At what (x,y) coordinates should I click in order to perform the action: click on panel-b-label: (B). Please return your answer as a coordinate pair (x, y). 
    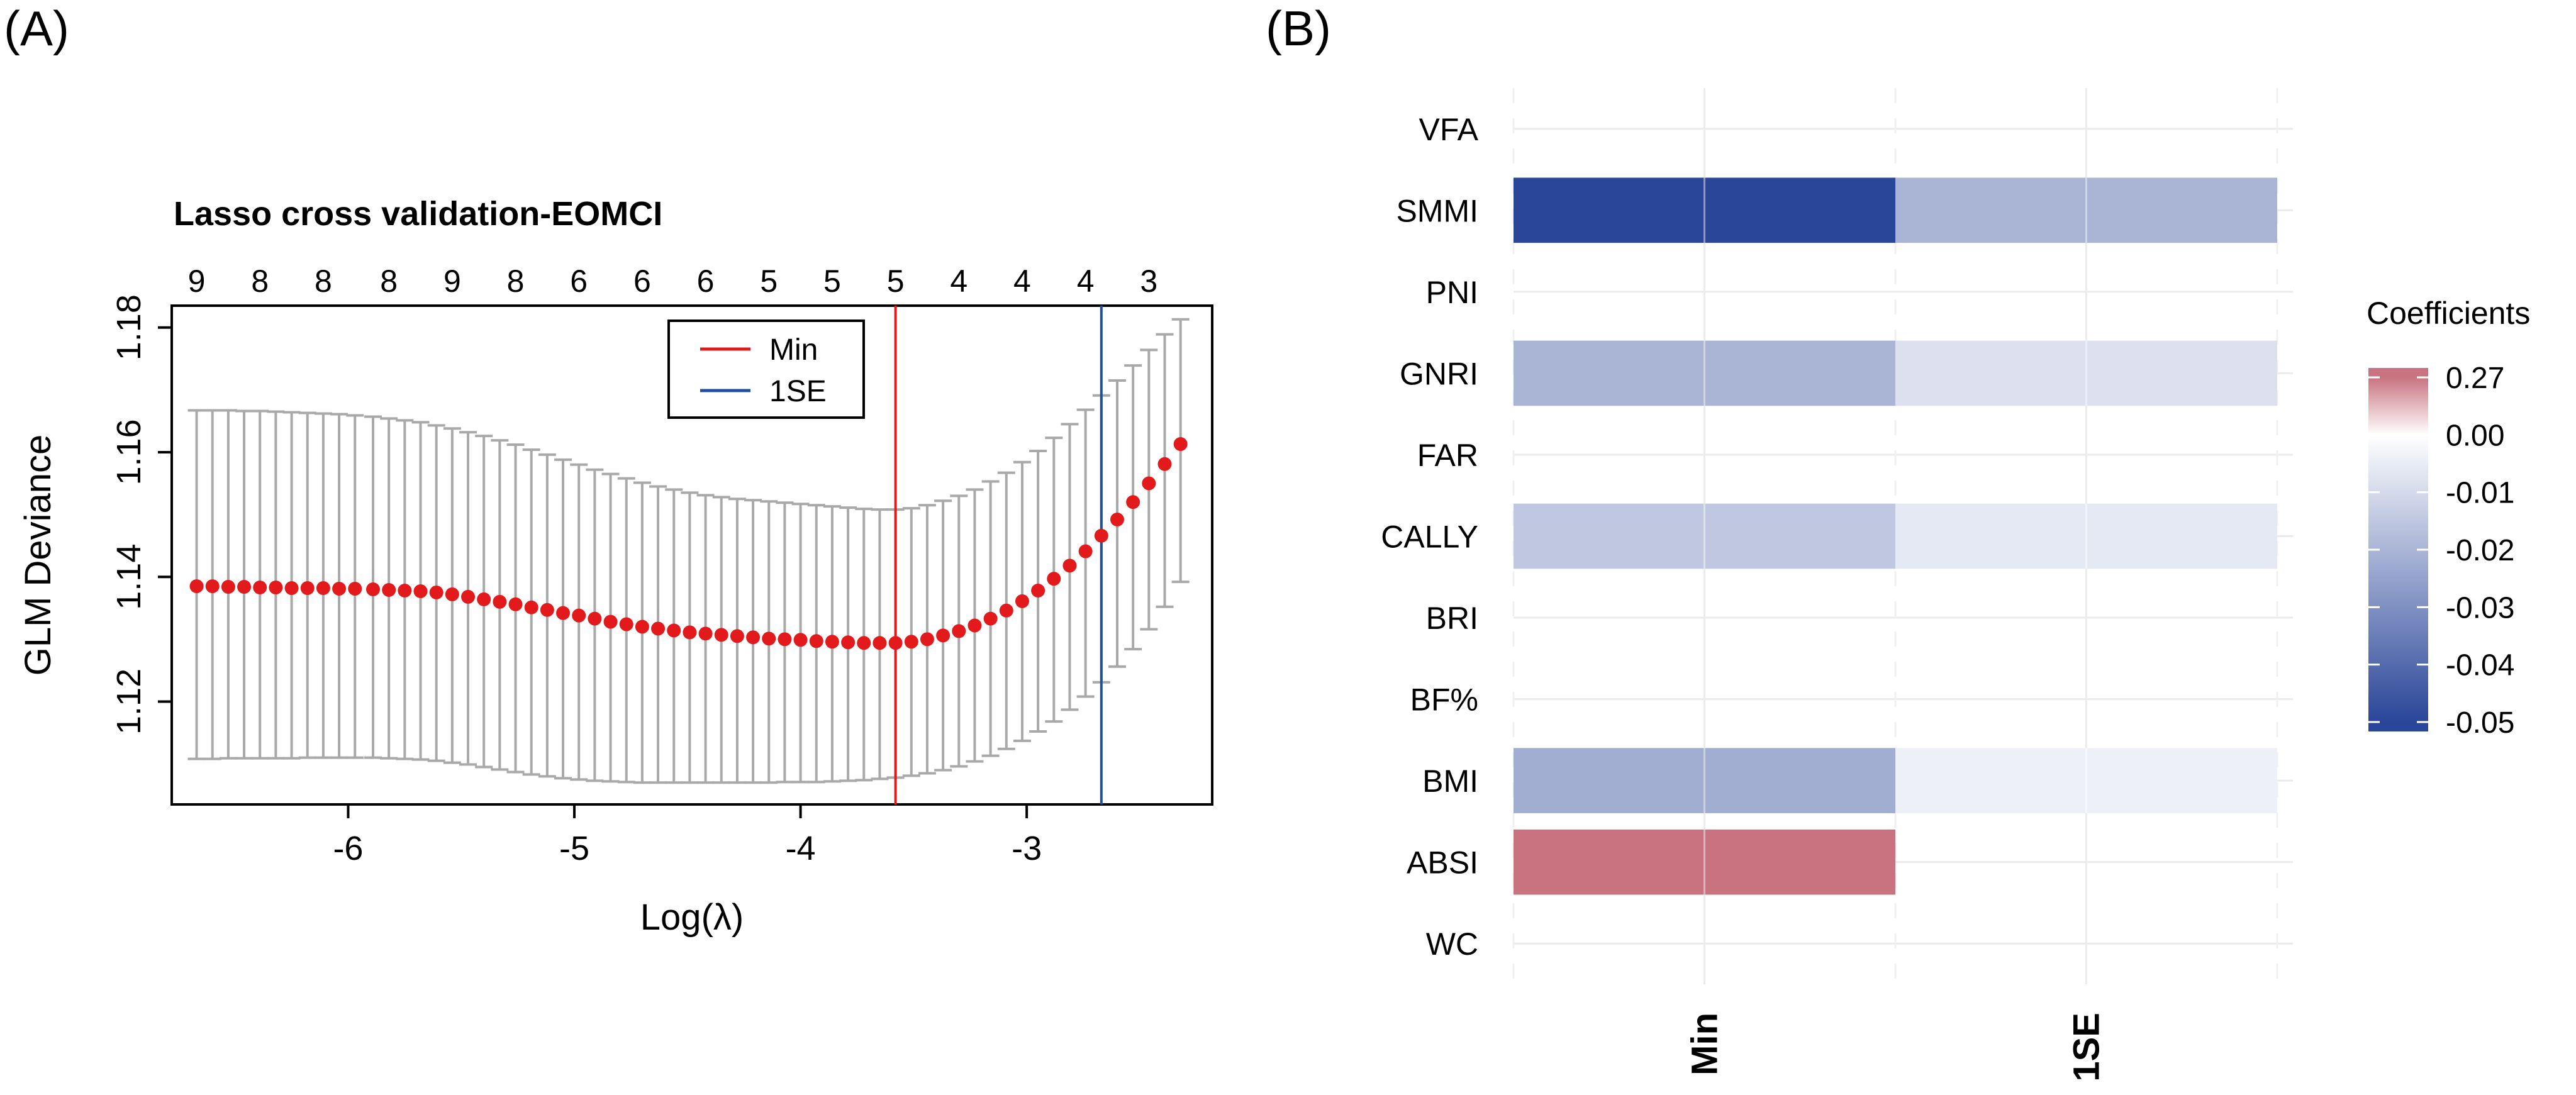
    Looking at the image, I should click on (1298, 28).